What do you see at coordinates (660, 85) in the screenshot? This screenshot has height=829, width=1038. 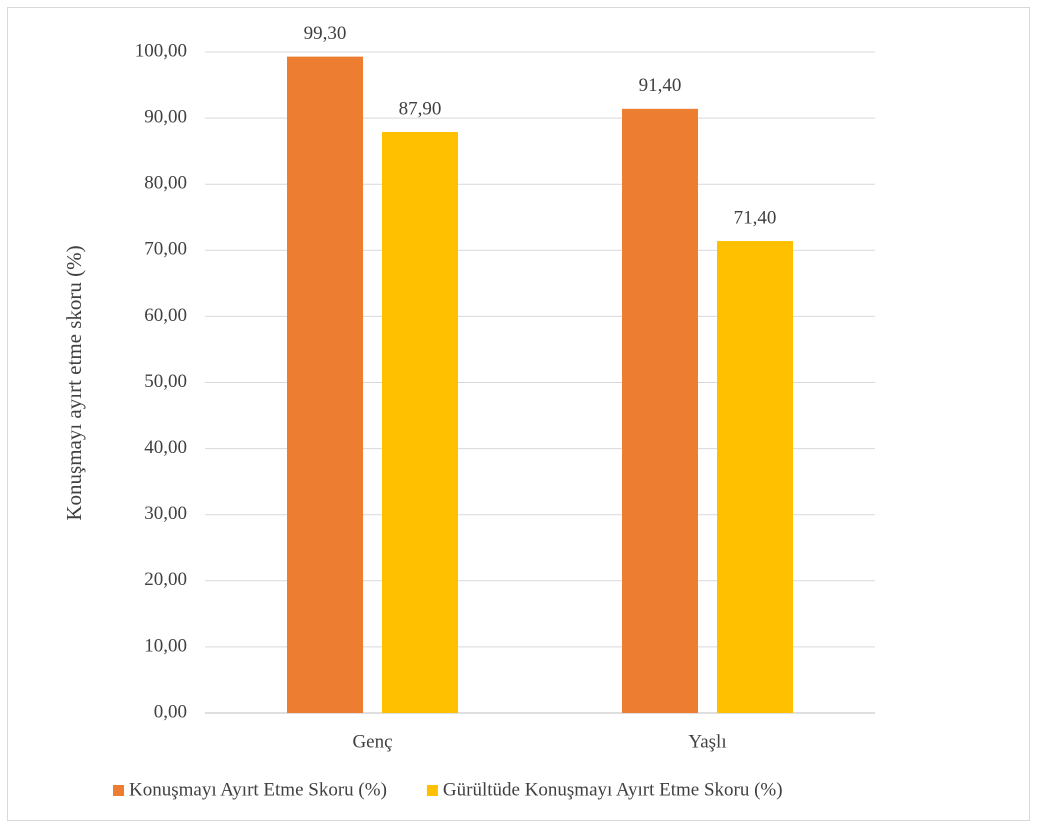 I see `data-label: 91,40` at bounding box center [660, 85].